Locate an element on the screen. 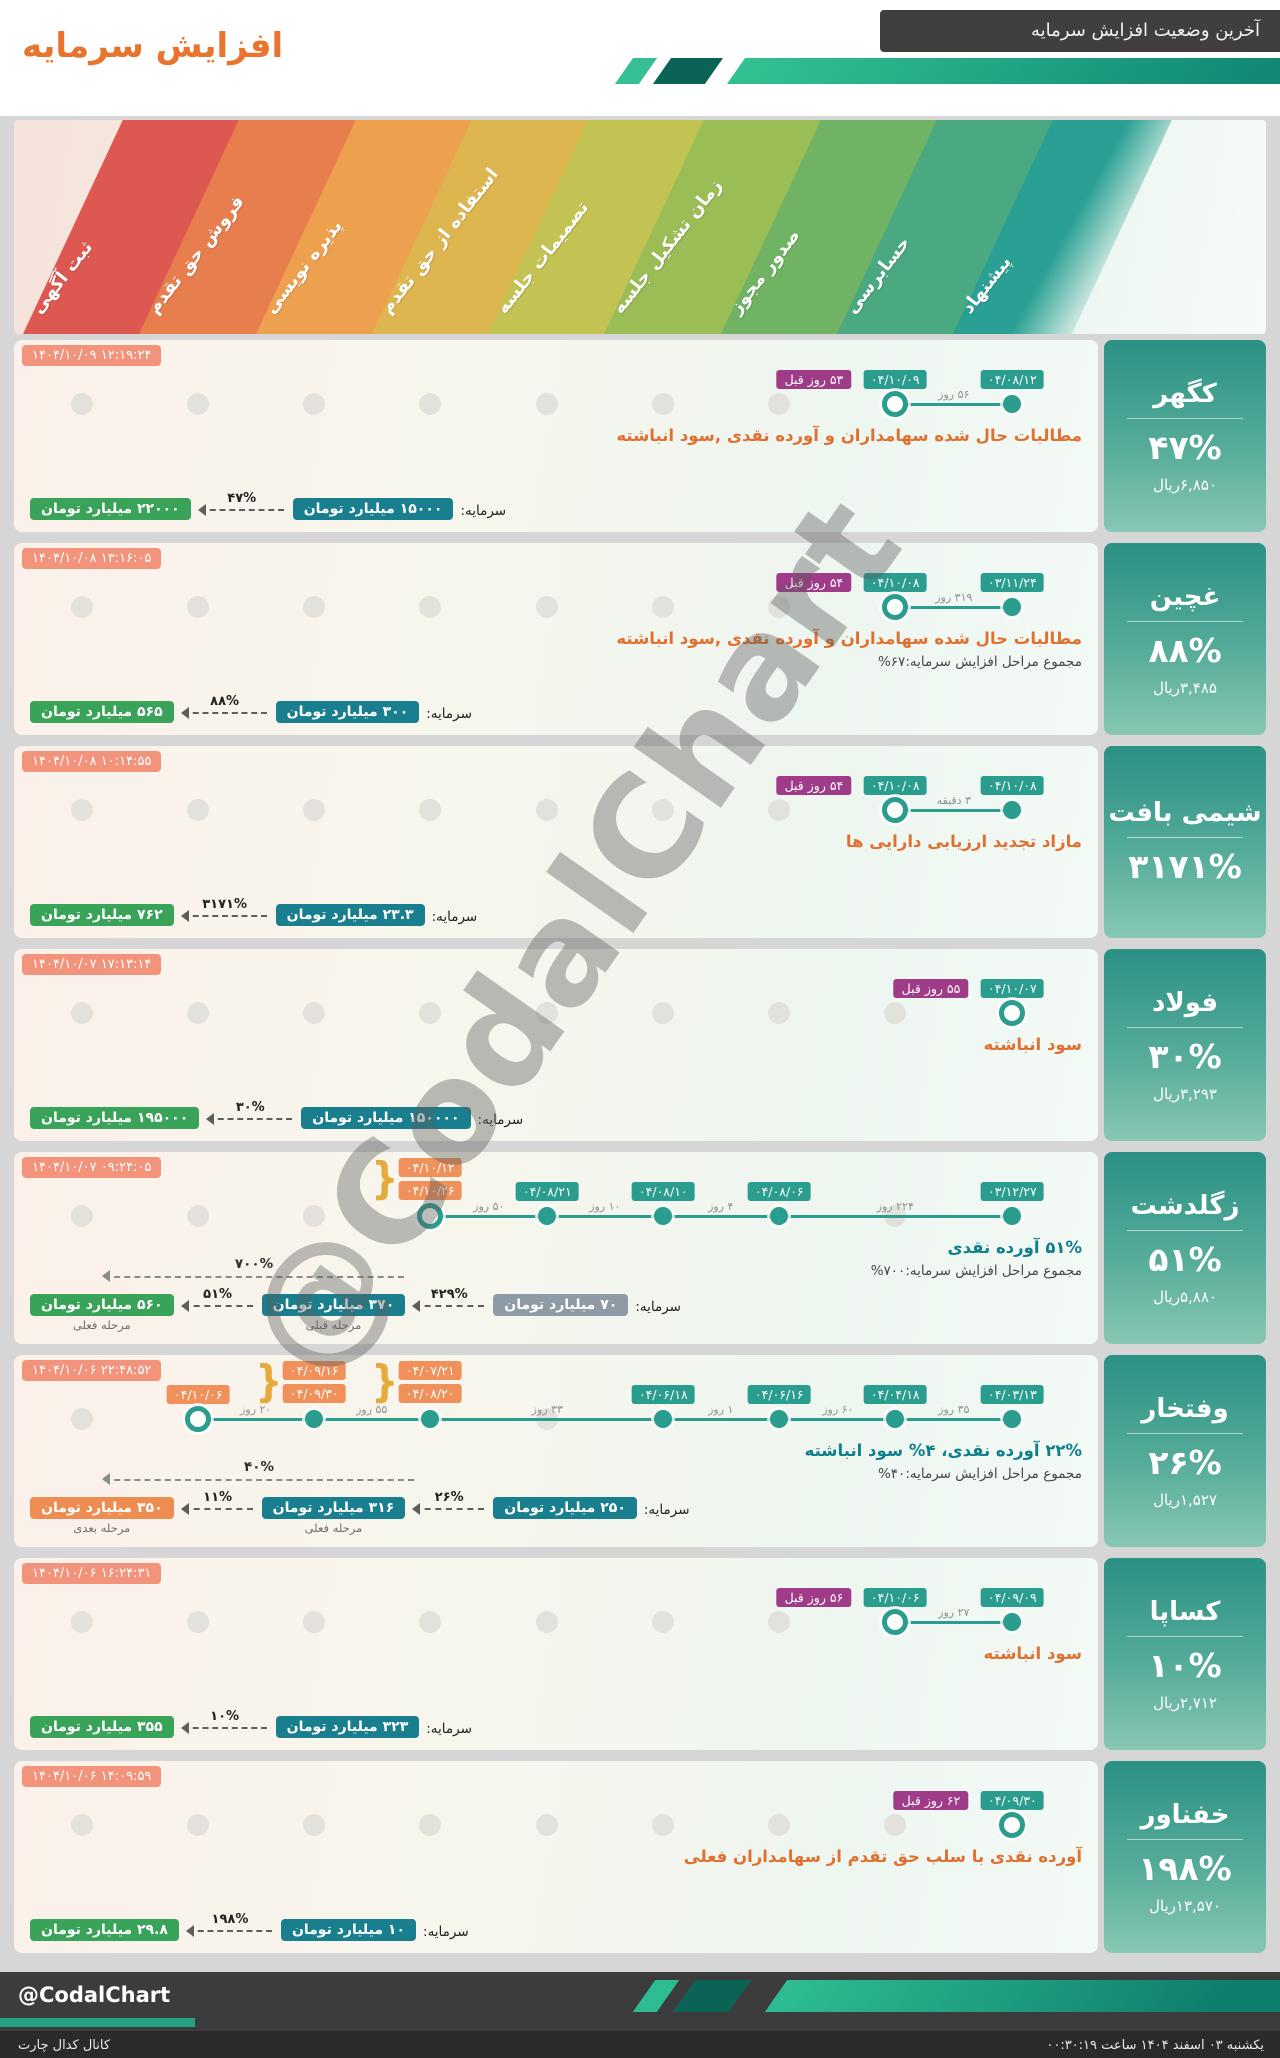 Image resolution: width=1280 pixels, height=2058 pixels. date-badge: ۰۴/۰۸/۲۱ is located at coordinates (547, 1191).